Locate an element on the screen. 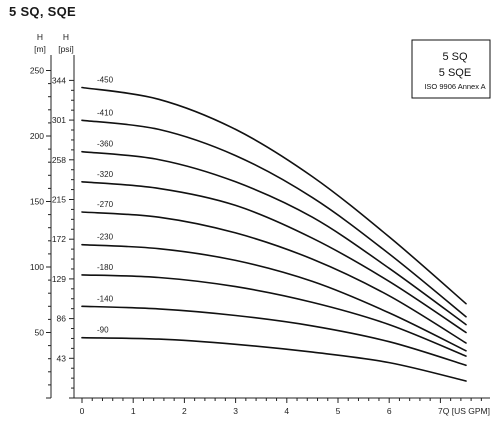 This screenshot has width=500, height=429. legend-box: 5 SQ 5 SQE ISO 9906 Annex A is located at coordinates (451, 69).